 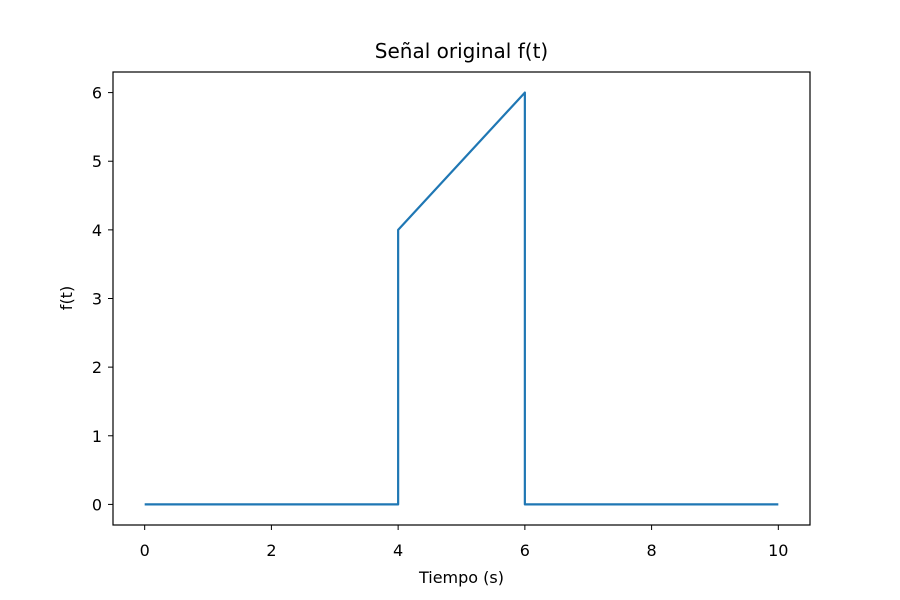 I want to click on x-tick-label: 6, so click(x=525, y=550).